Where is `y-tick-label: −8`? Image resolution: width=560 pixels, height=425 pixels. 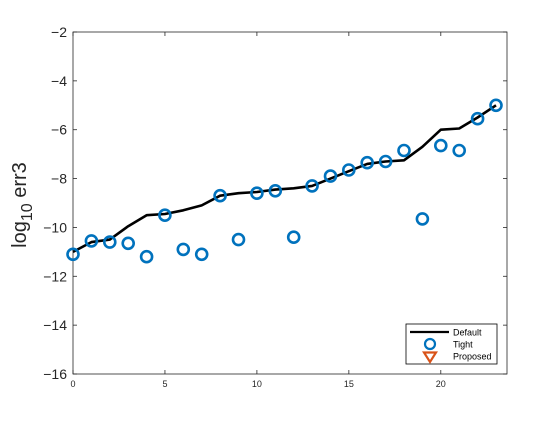 y-tick-label: −8 is located at coordinates (59, 179).